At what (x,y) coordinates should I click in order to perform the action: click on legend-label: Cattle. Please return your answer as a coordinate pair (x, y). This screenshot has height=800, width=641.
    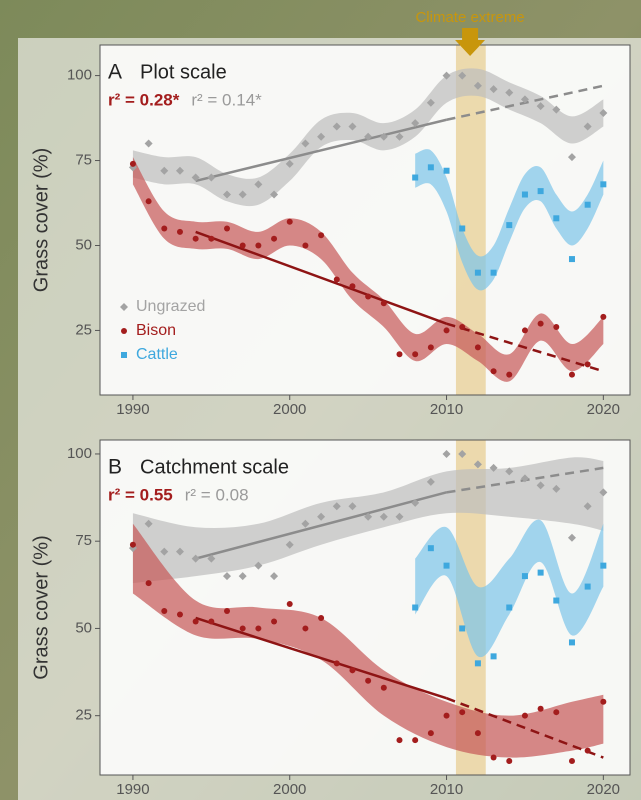
    Looking at the image, I should click on (157, 354).